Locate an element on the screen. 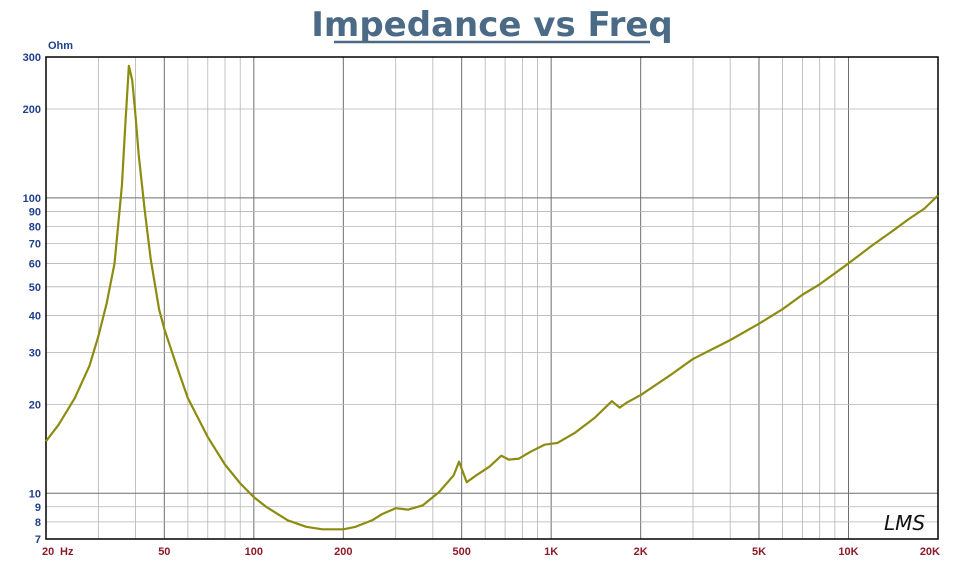 The width and height of the screenshot is (980, 574). y-tick-label: 40 is located at coordinates (35, 316).